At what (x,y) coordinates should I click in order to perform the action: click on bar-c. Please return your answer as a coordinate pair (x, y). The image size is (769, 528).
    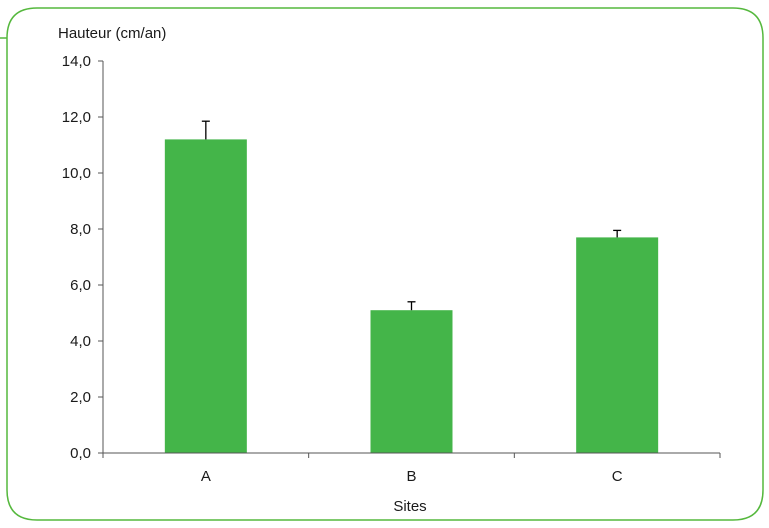
    Looking at the image, I should click on (617, 345).